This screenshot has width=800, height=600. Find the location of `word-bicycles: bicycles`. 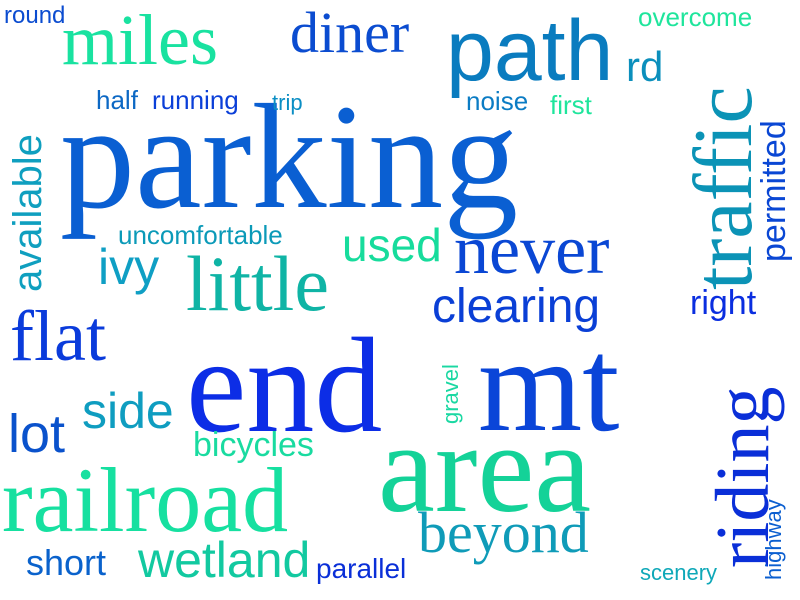

word-bicycles: bicycles is located at coordinates (253, 445).